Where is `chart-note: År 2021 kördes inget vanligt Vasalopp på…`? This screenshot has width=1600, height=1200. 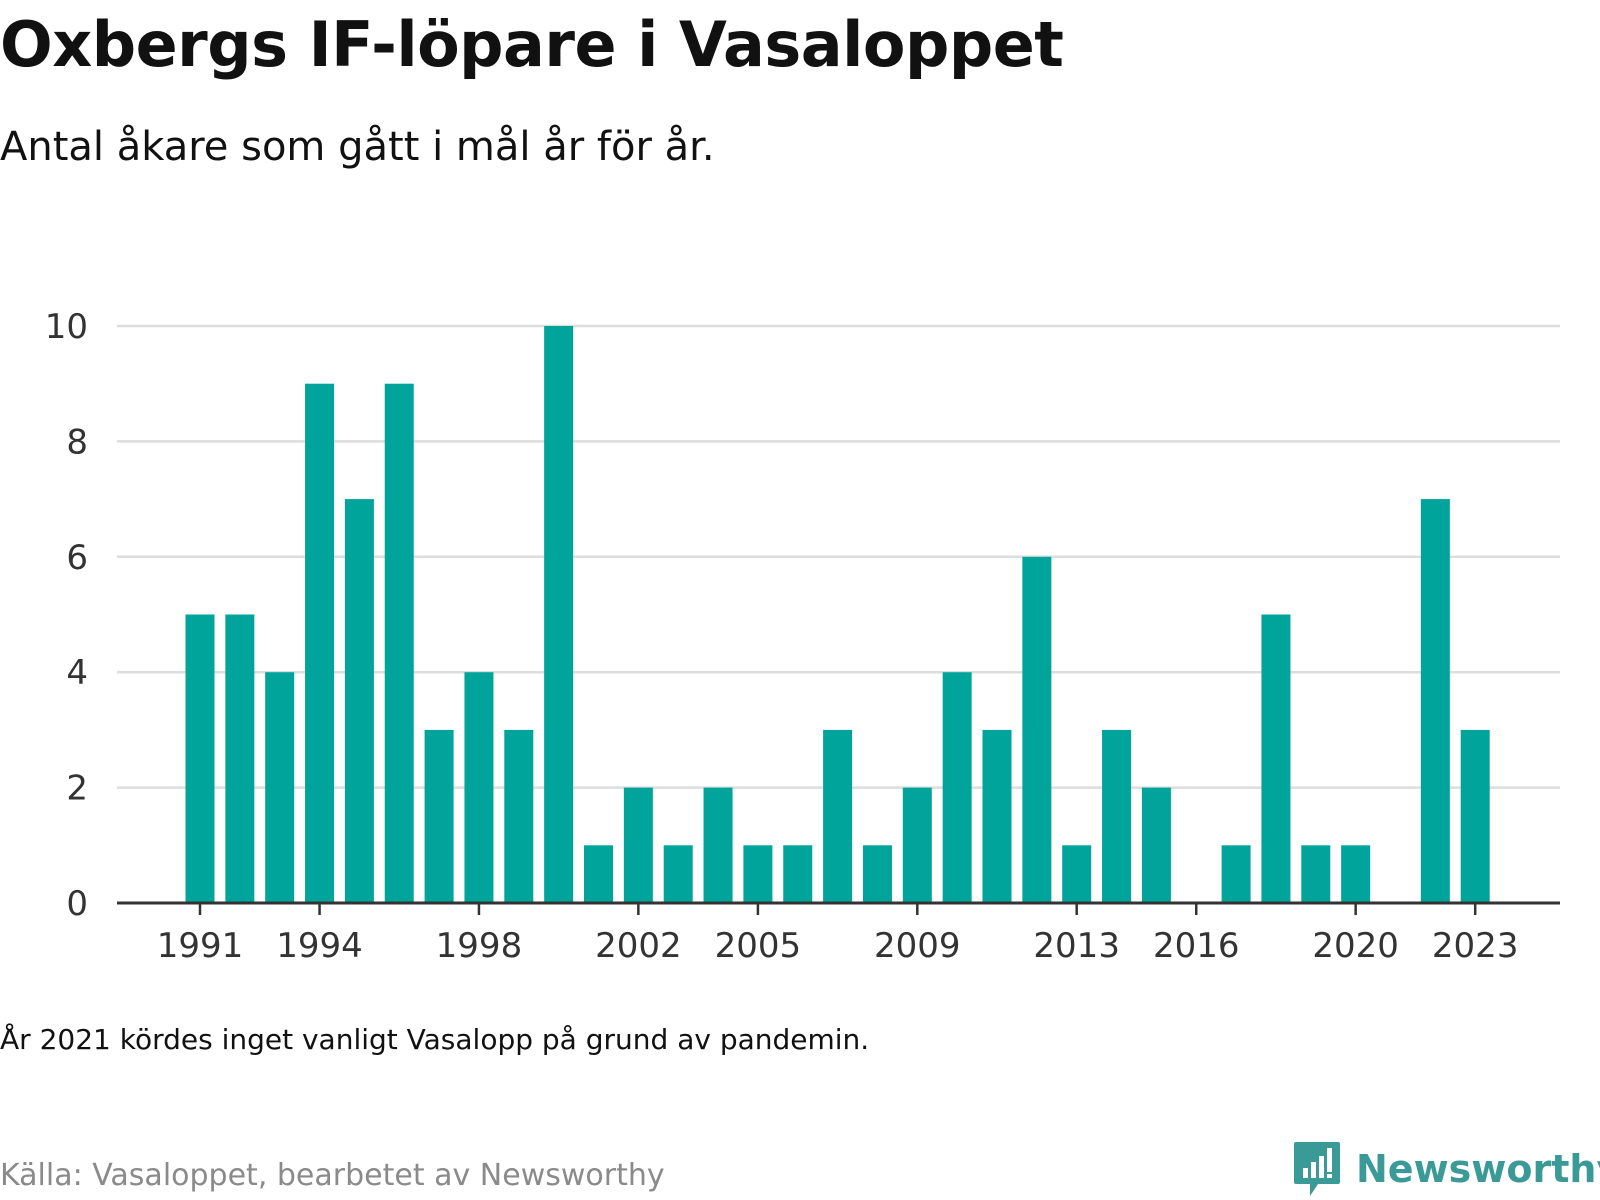
chart-note: År 2021 kördes inget vanligt Vasalopp på… is located at coordinates (435, 1039).